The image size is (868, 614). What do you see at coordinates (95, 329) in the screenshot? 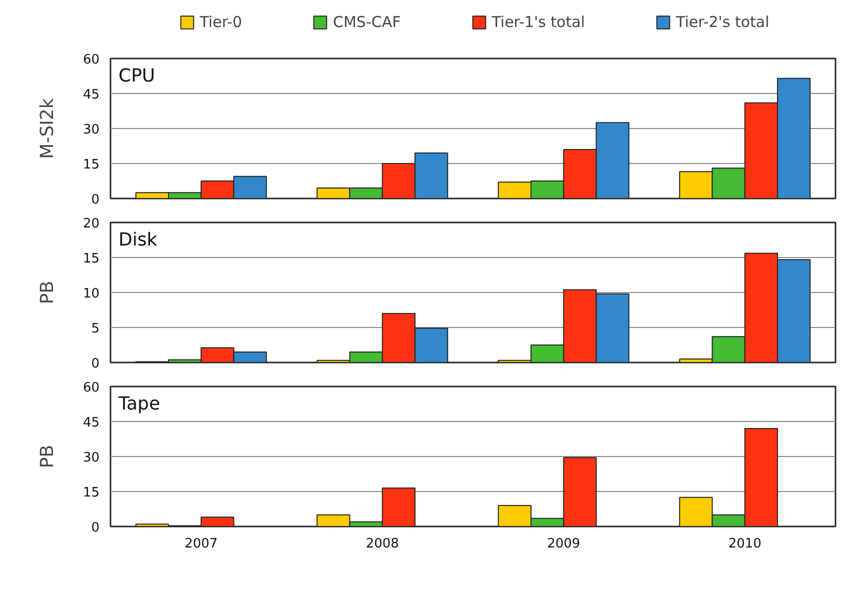
I see `y-tick-label: 5` at bounding box center [95, 329].